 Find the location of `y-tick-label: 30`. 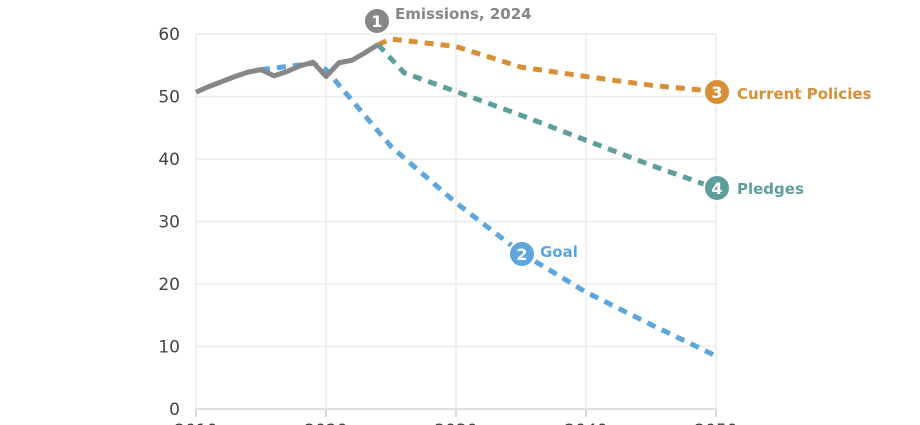

y-tick-label: 30 is located at coordinates (169, 223).